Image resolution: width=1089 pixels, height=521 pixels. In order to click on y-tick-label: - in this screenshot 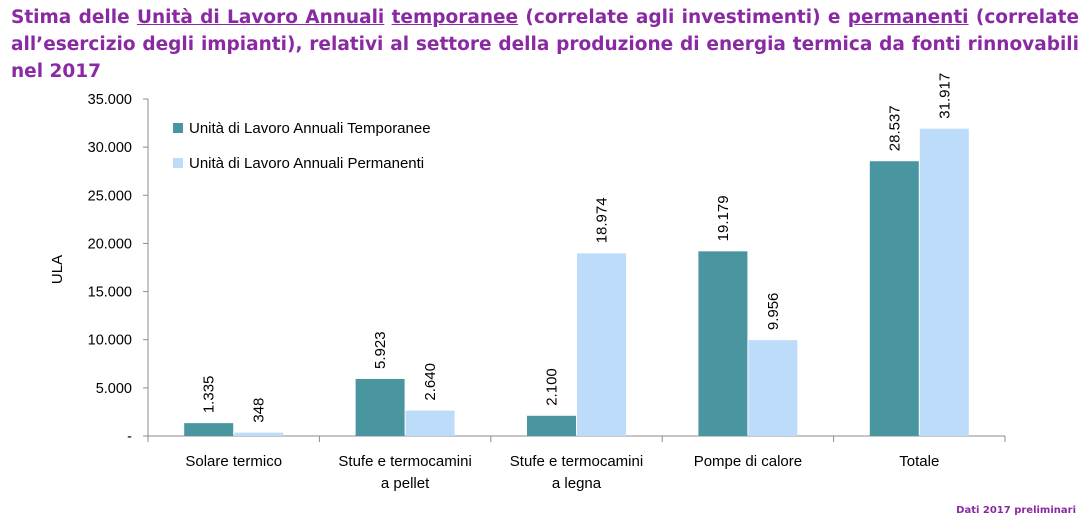, I will do `click(129, 437)`.